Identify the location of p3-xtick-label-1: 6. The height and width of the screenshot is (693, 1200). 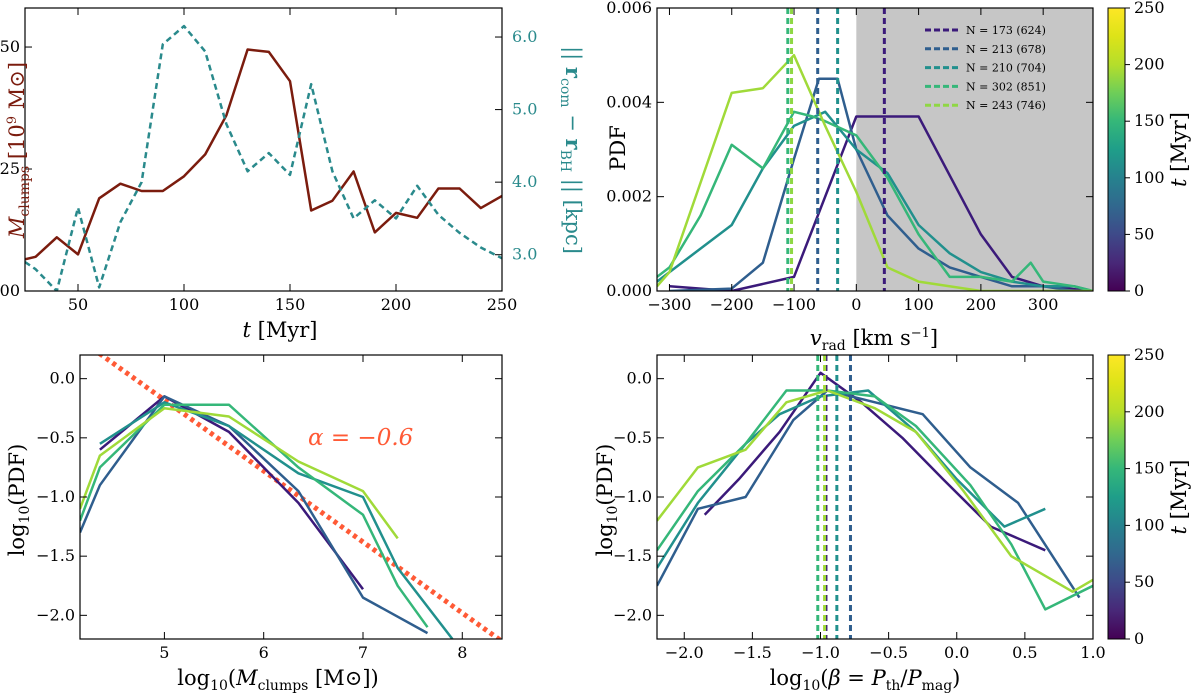
(264, 652).